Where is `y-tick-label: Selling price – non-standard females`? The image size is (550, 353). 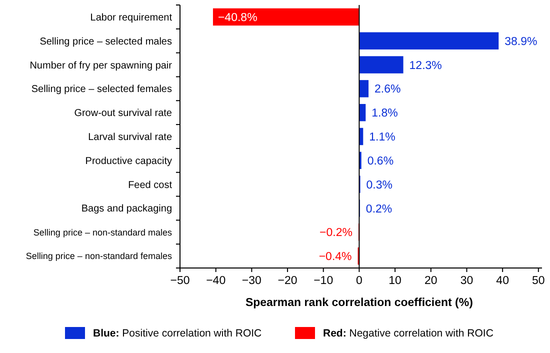 y-tick-label: Selling price – non-standard females is located at coordinates (99, 256).